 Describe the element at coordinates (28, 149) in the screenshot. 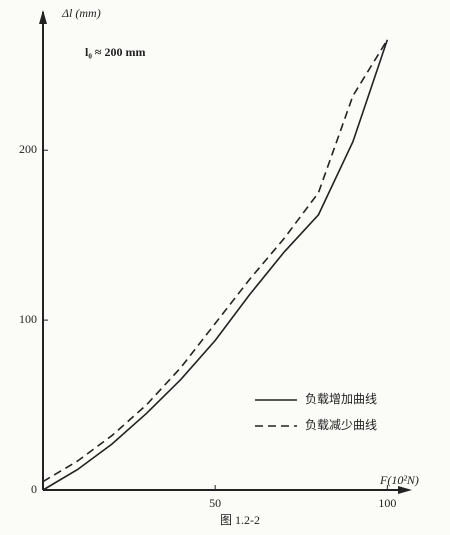

I see `y-tick-label: 200` at that location.